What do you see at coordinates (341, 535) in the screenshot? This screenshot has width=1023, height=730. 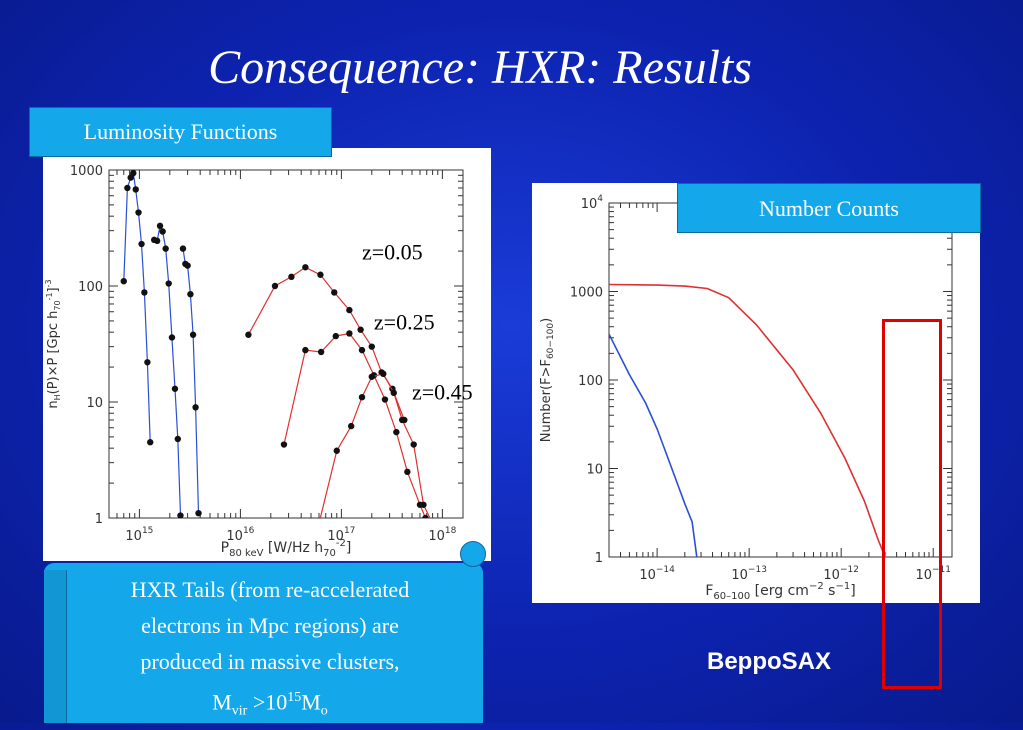 I see `x-tick-label: 1017` at bounding box center [341, 535].